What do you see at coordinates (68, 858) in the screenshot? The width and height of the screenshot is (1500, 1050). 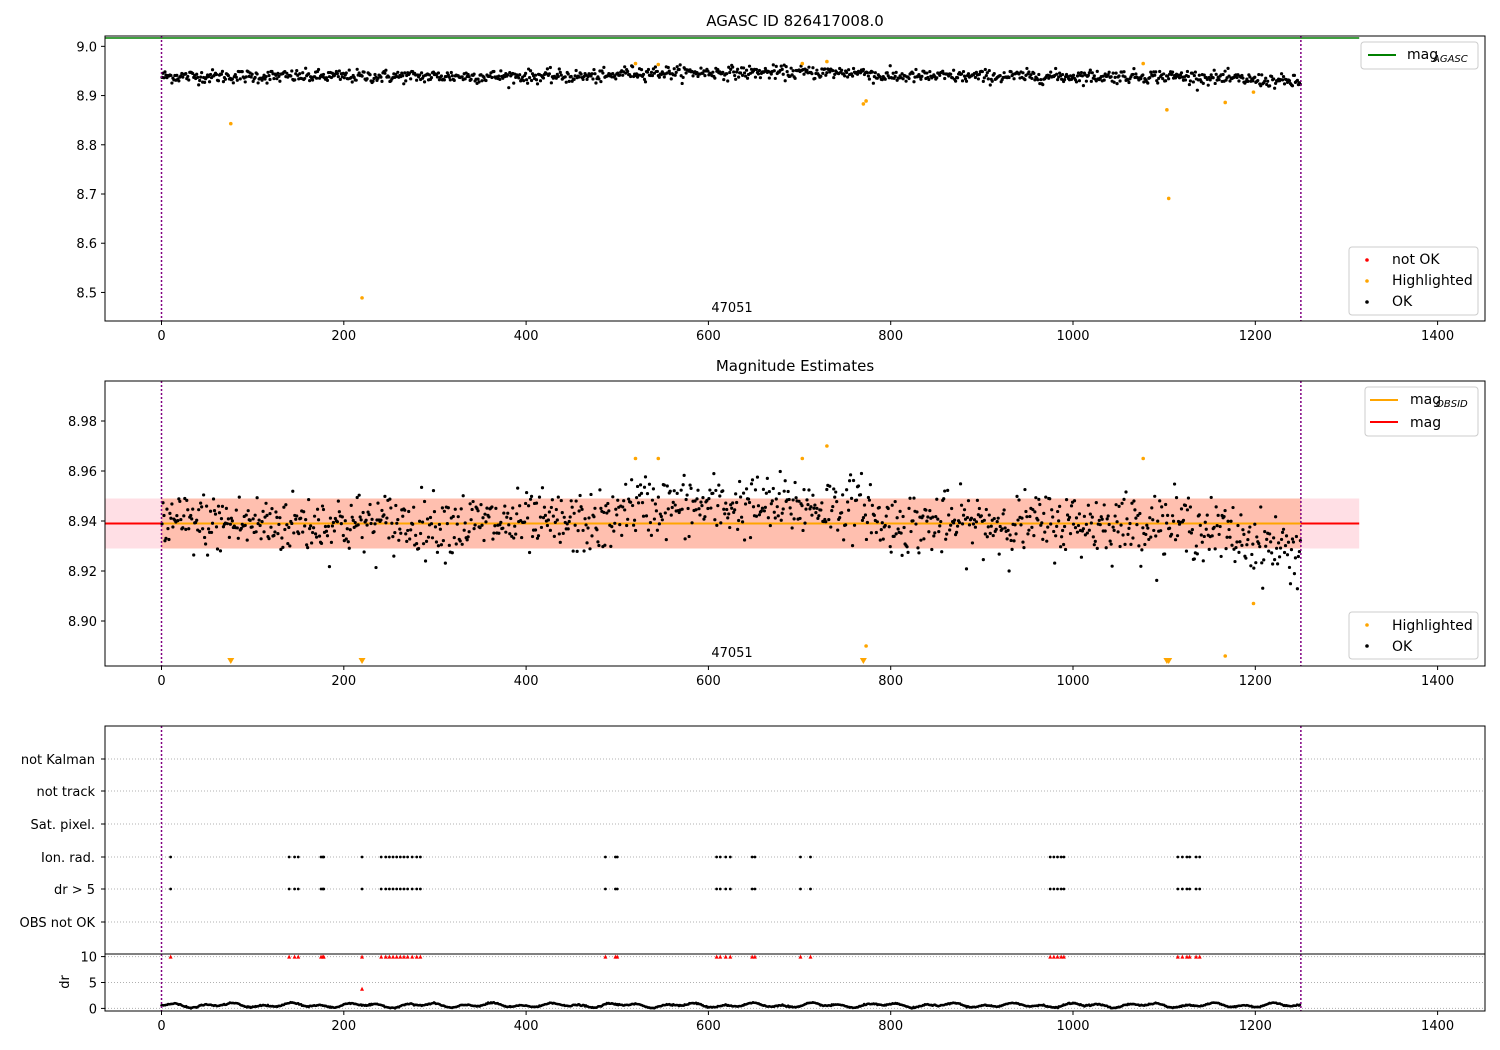 I see `category-label: Ion. rad.` at bounding box center [68, 858].